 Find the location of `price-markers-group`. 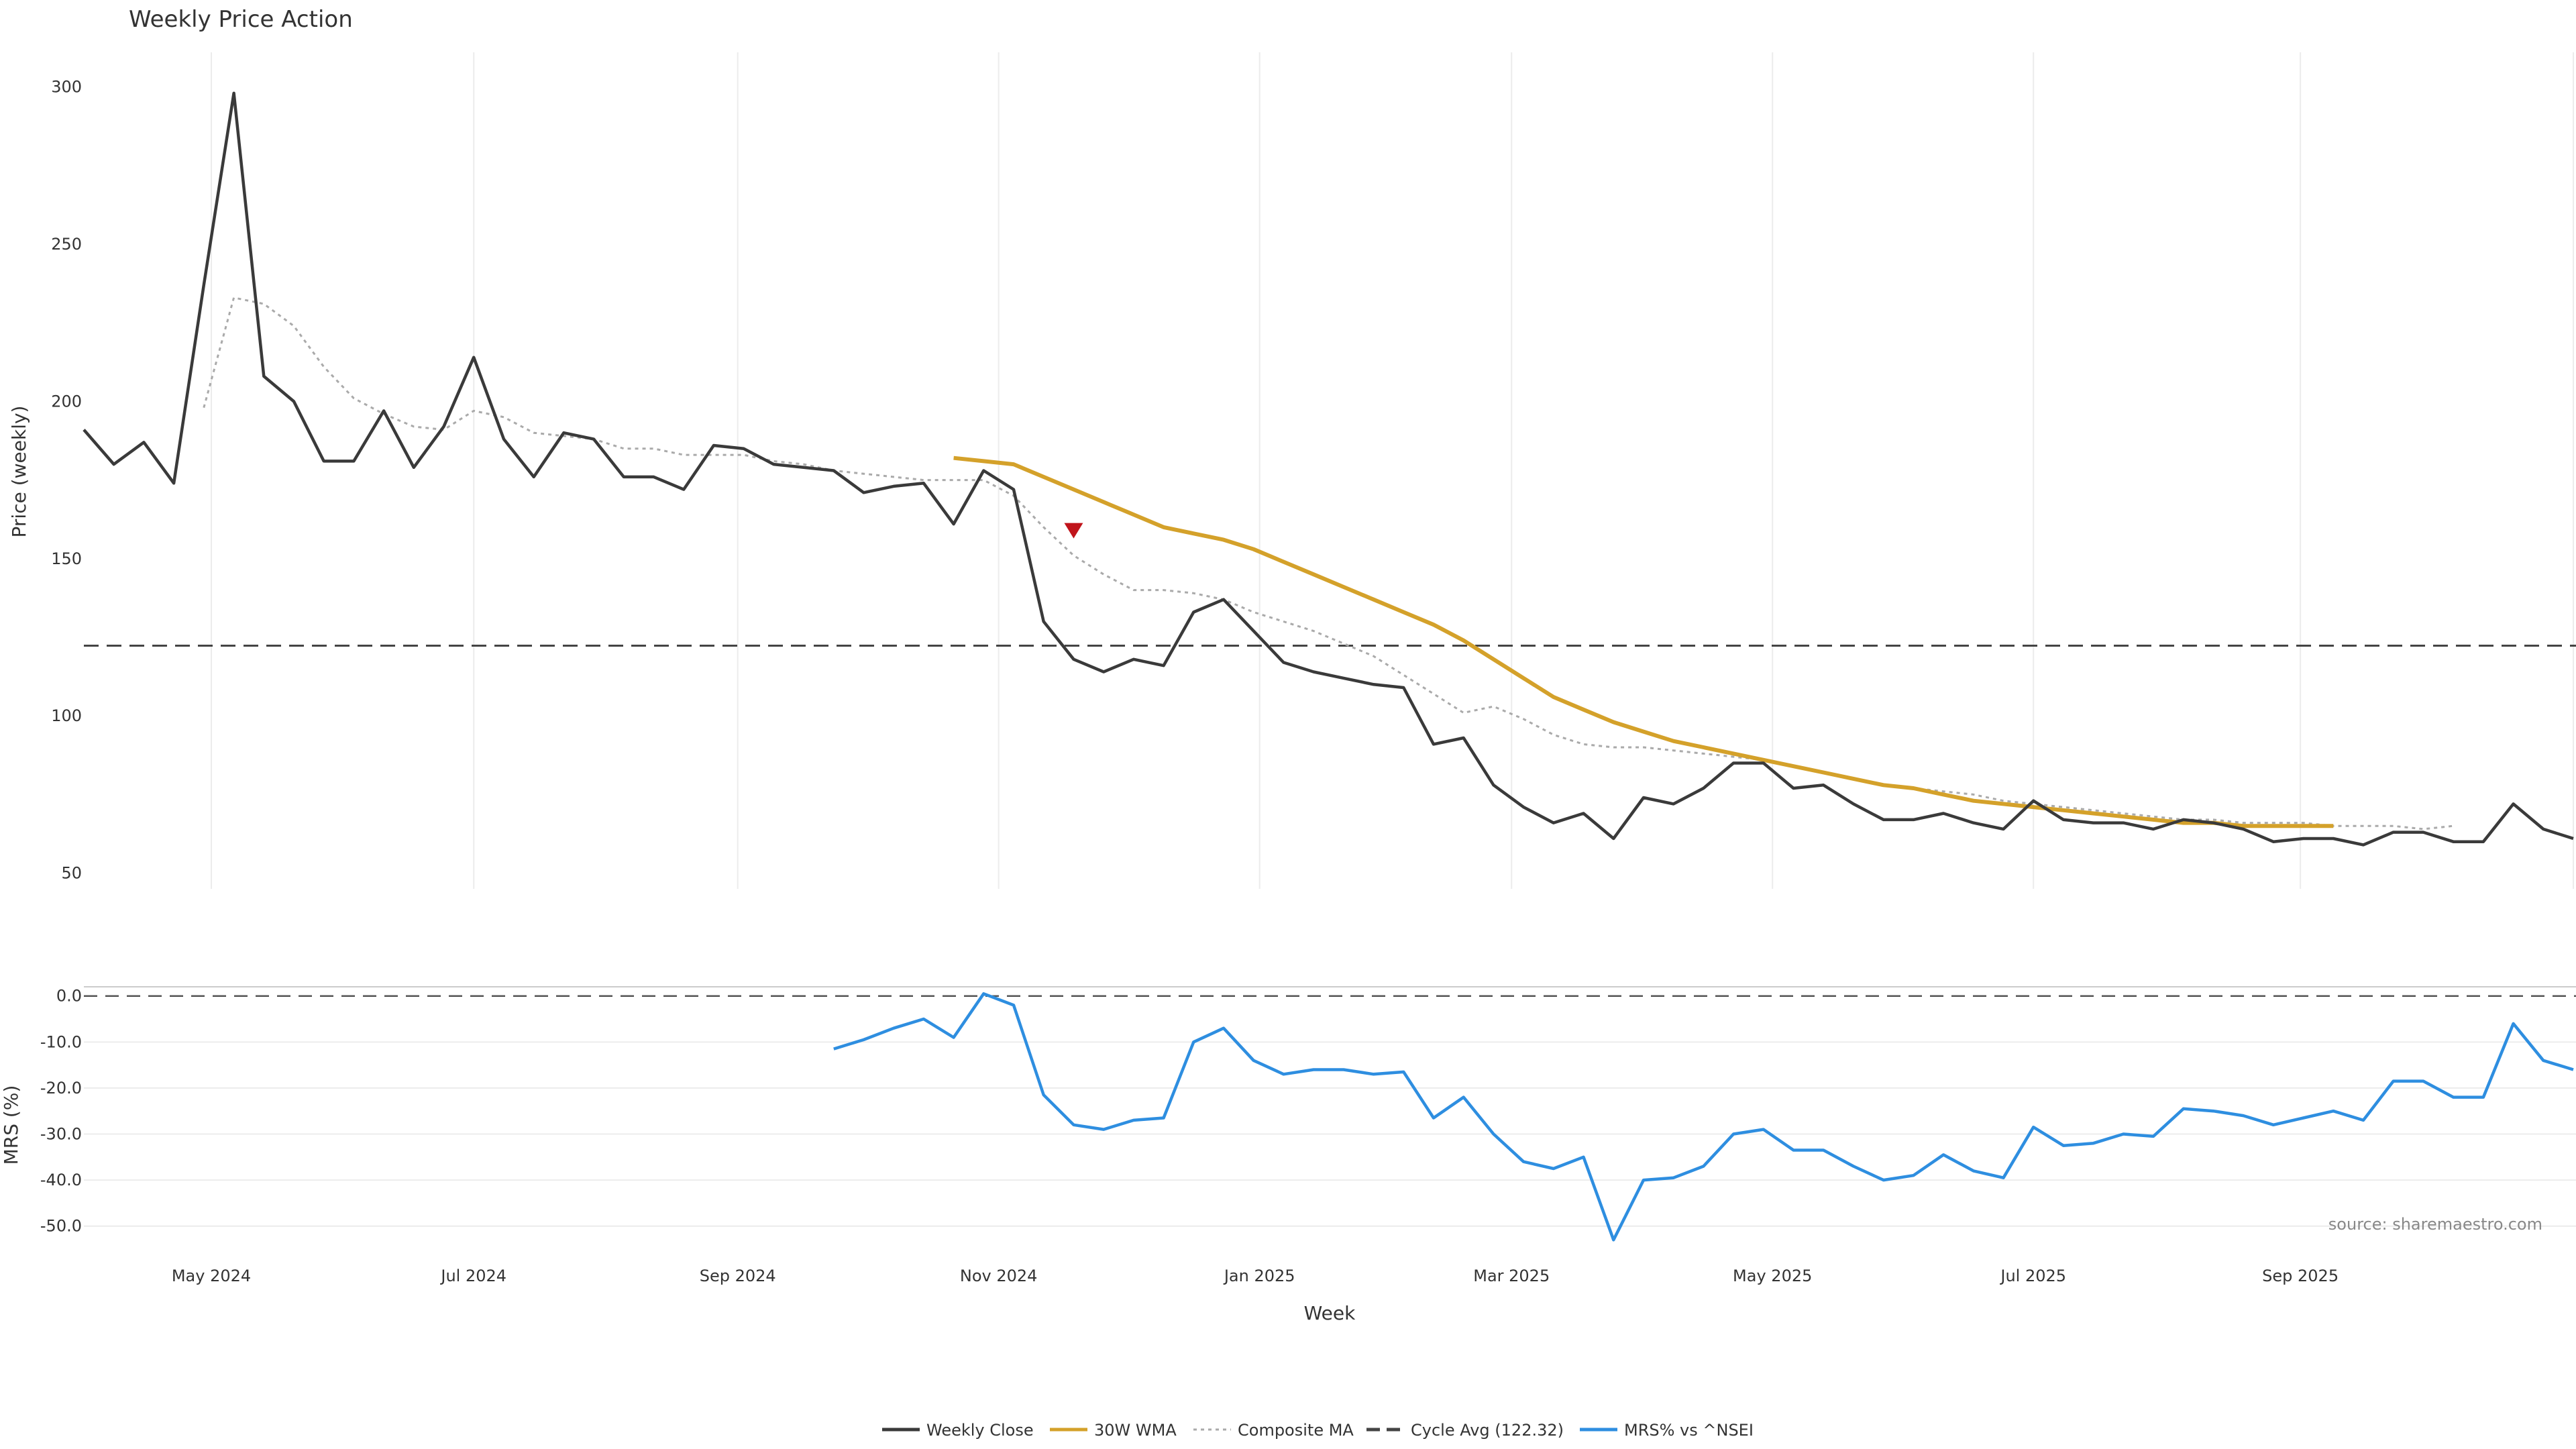

price-markers-group is located at coordinates (1073, 531).